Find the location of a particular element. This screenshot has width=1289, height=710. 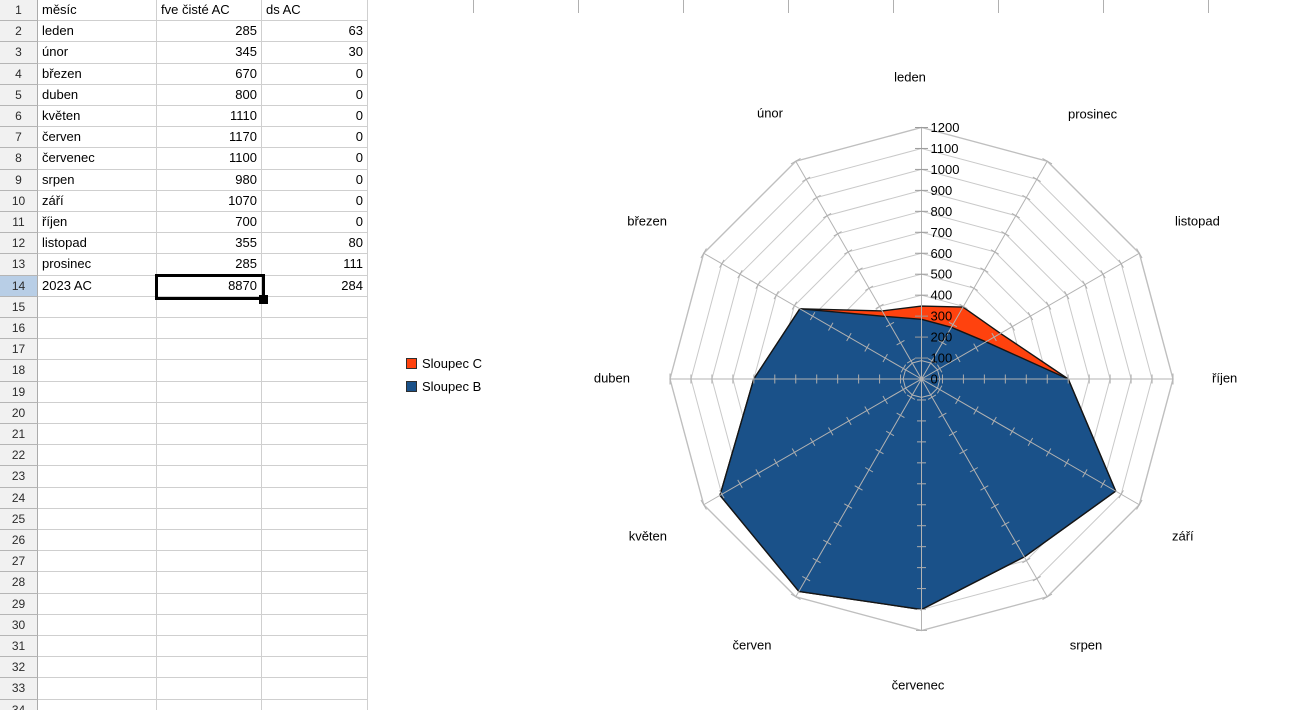

cell-C29 is located at coordinates (315, 604).